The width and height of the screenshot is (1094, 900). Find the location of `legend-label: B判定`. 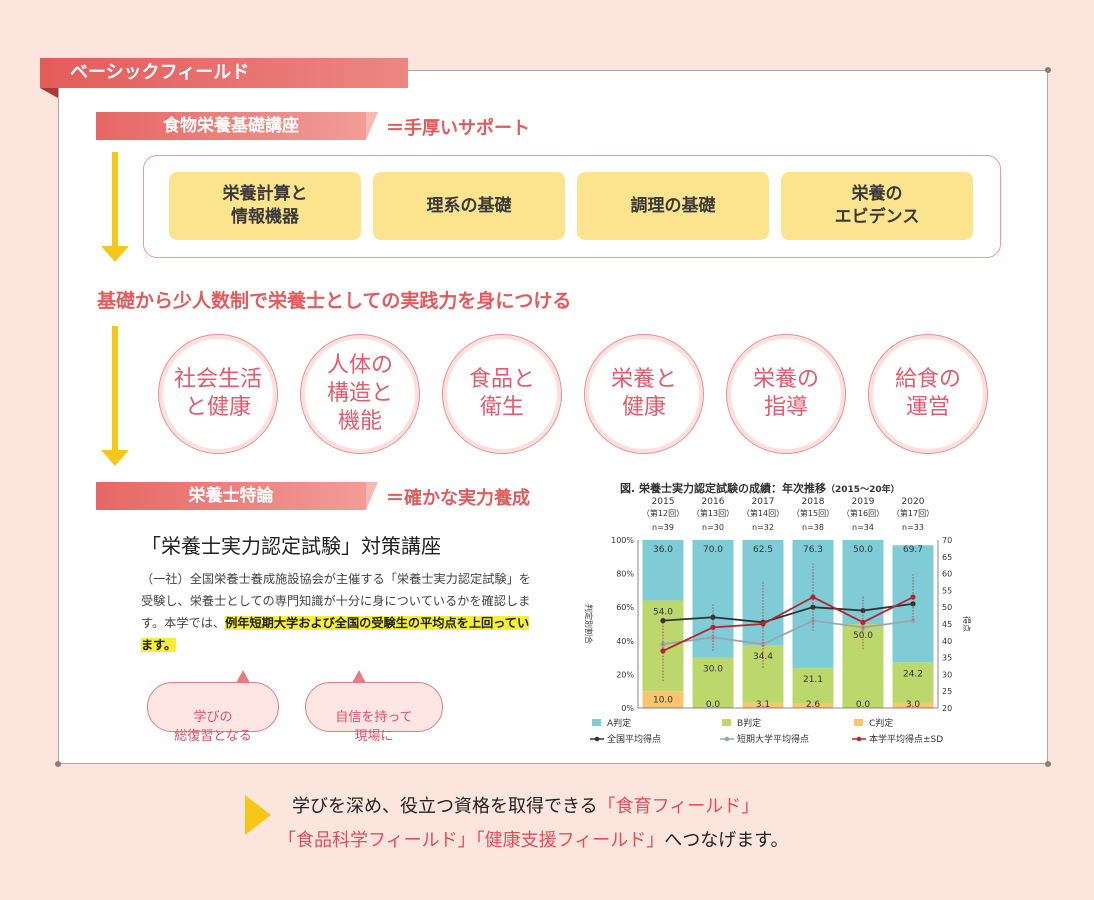

legend-label: B判定 is located at coordinates (749, 723).